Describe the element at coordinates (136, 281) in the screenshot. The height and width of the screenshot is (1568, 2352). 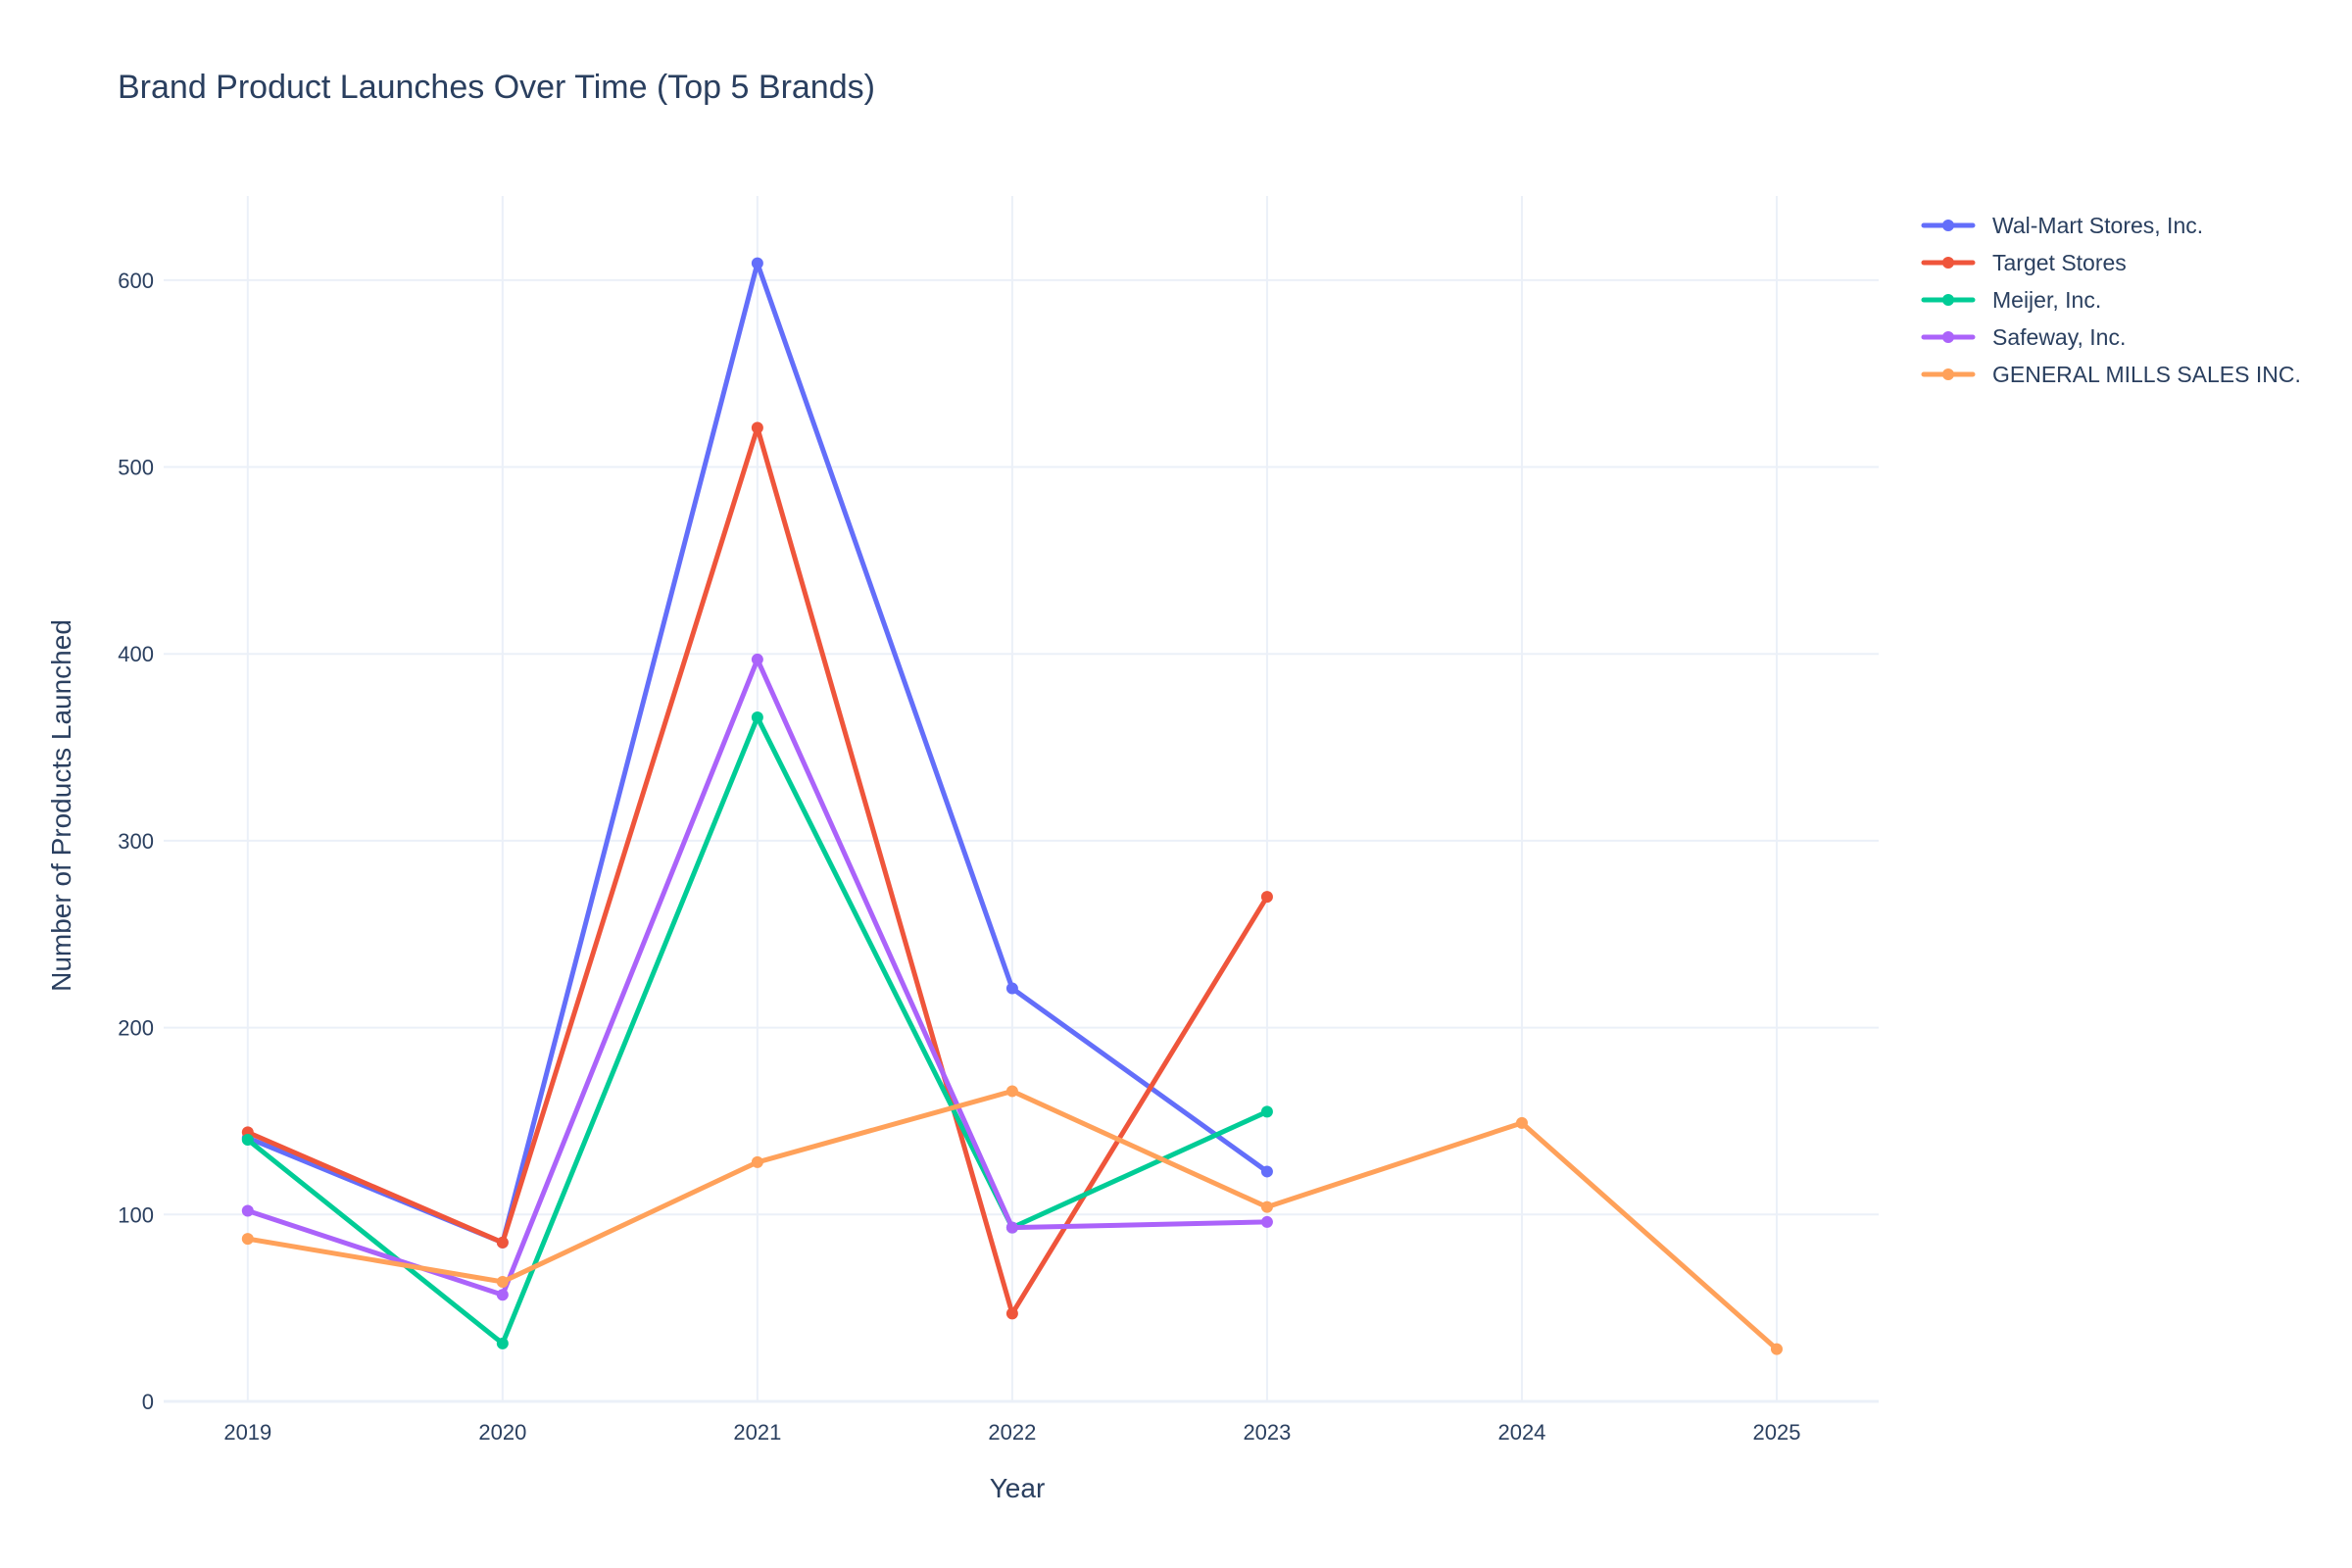
I see `y-tick-label: 600` at that location.